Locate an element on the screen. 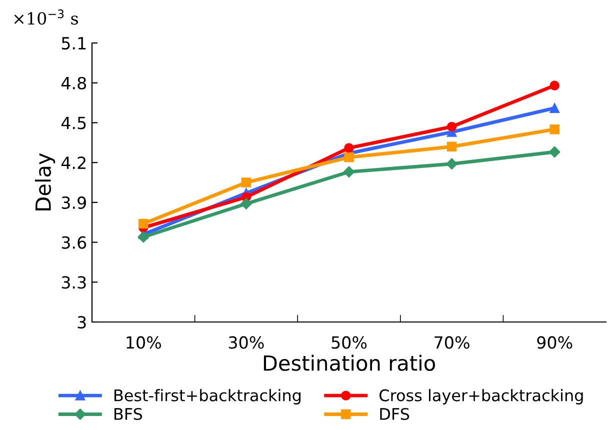 Image resolution: width=608 pixels, height=430 pixels. y-tick-label: 3.3 is located at coordinates (74, 282).